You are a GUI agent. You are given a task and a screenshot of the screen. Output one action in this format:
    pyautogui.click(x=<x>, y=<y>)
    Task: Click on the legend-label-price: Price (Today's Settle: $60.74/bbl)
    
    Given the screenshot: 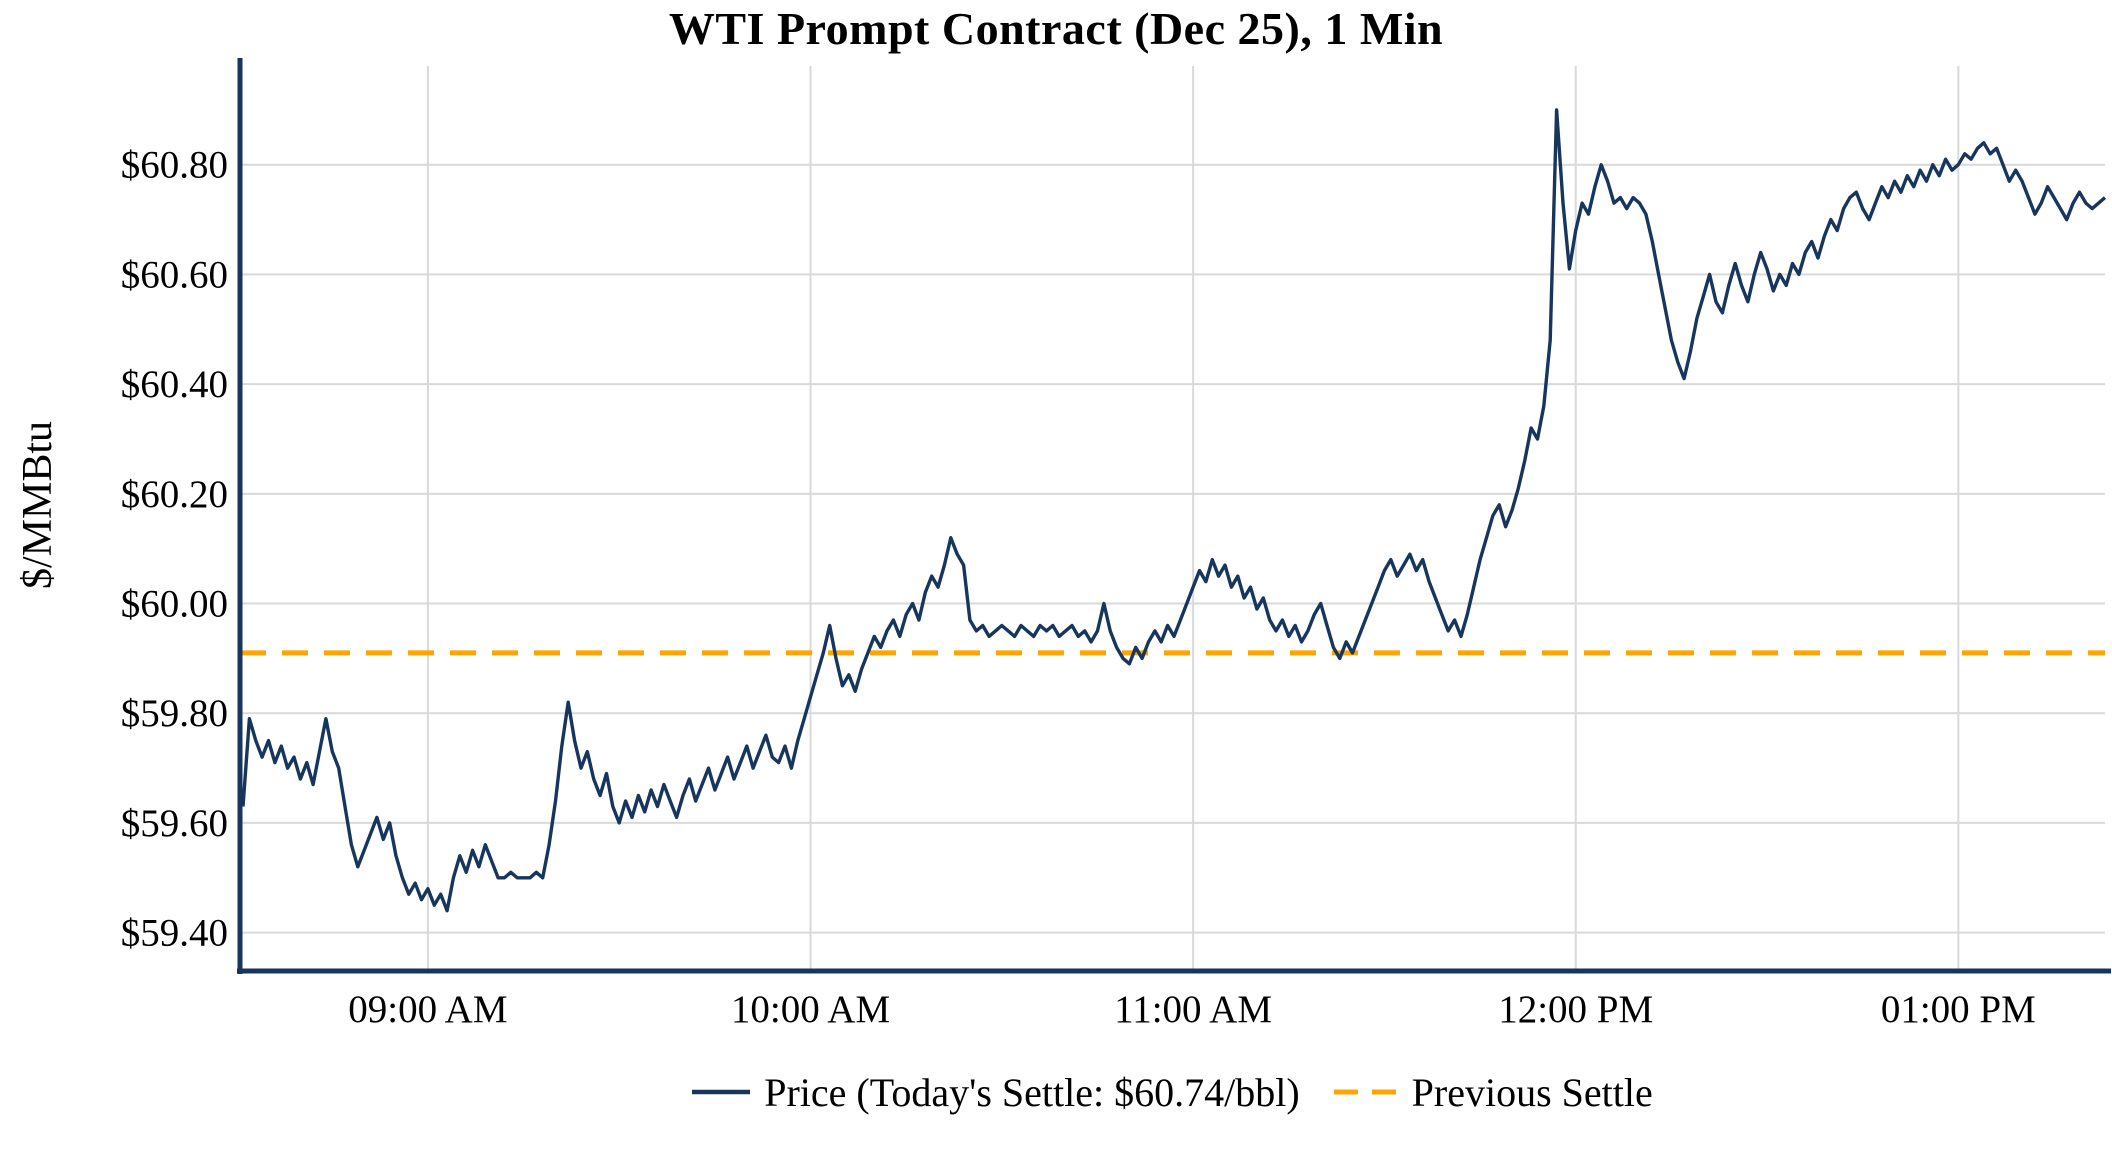 What is the action you would take?
    pyautogui.click(x=1032, y=1092)
    